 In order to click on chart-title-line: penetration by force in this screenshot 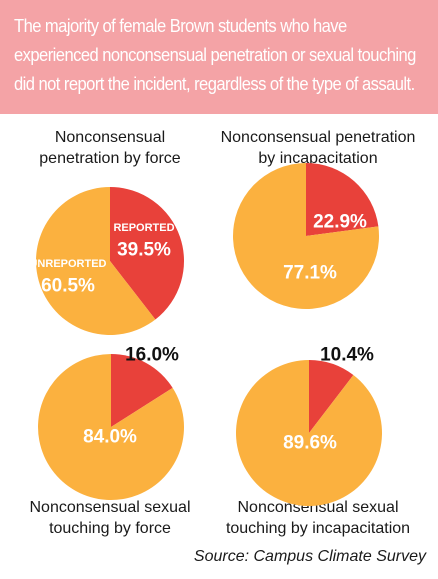, I will do `click(110, 158)`.